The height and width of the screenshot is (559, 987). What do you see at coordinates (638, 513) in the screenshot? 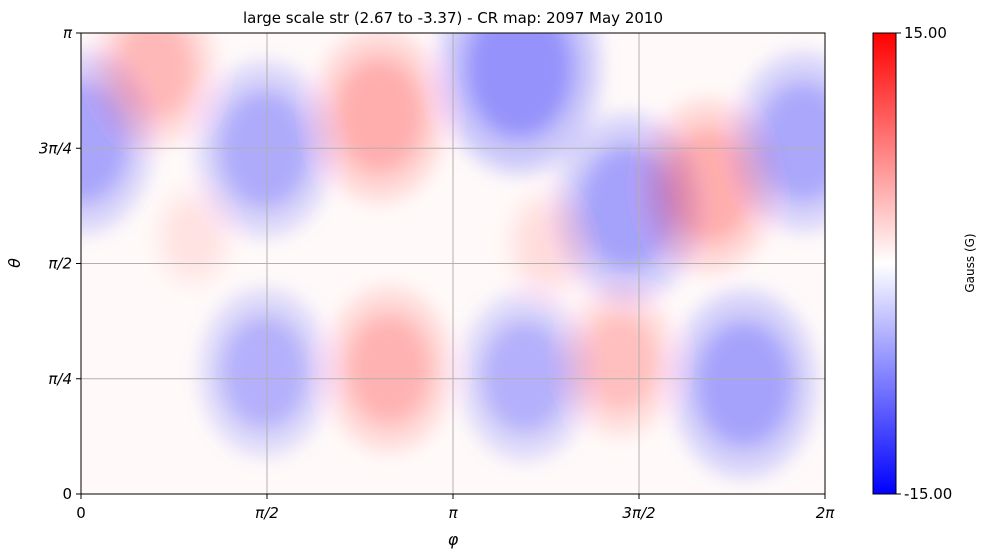
I see `x-tick-label-3: 3π/2` at bounding box center [638, 513].